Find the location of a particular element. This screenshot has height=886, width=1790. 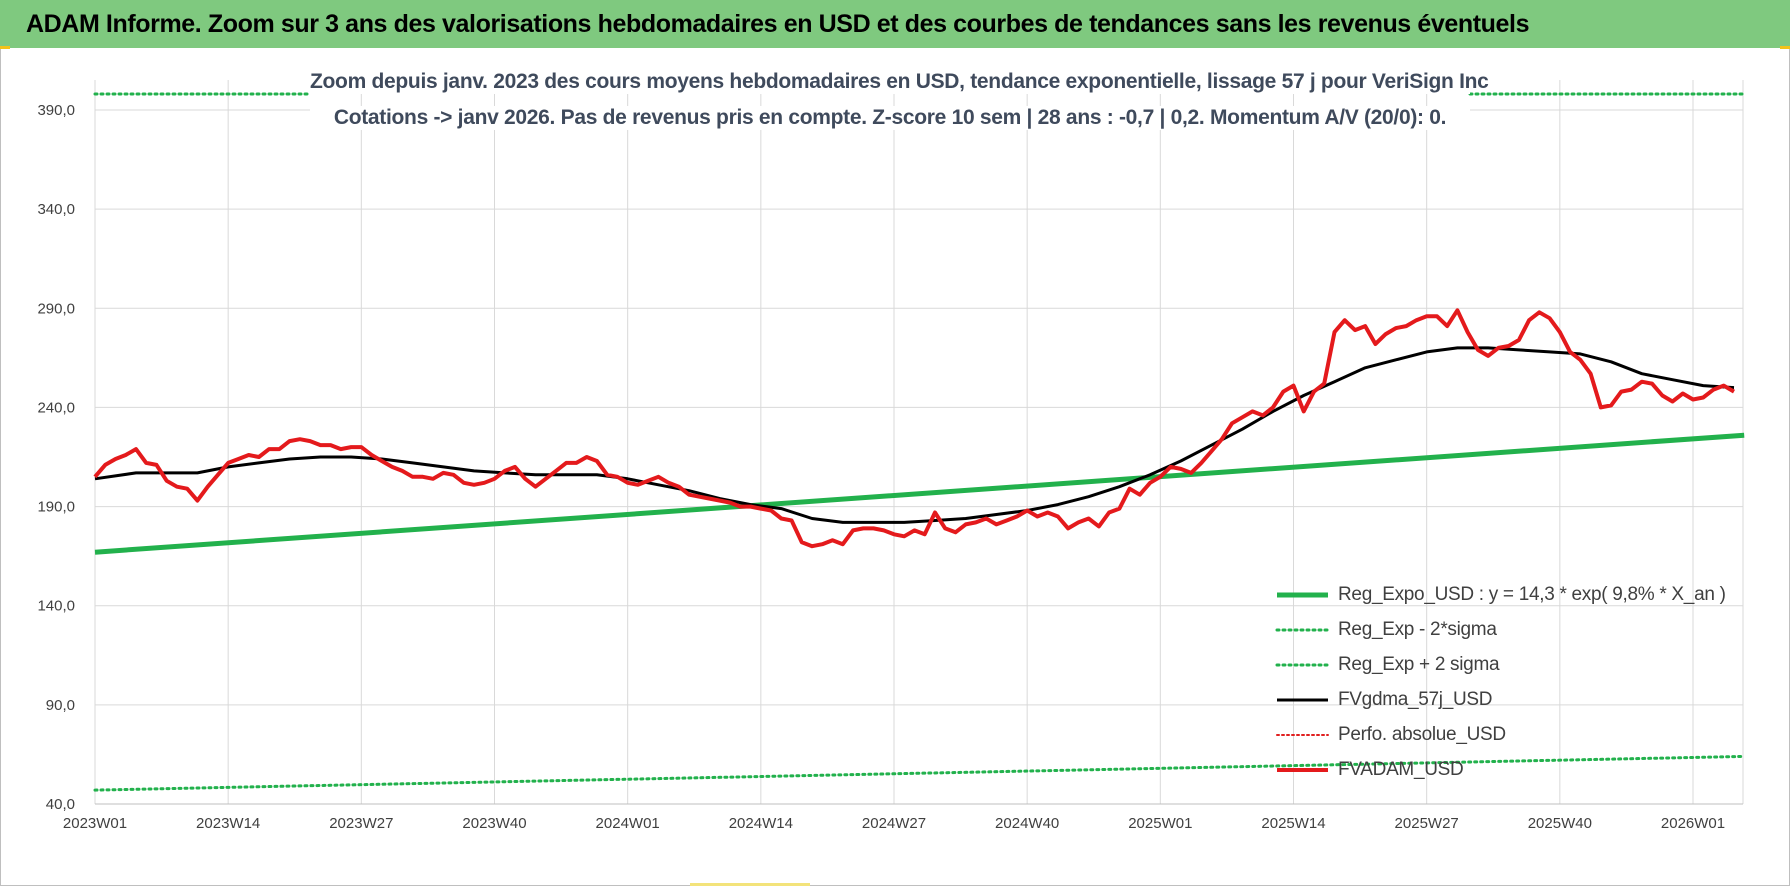

series-reg-expo is located at coordinates (919, 493).